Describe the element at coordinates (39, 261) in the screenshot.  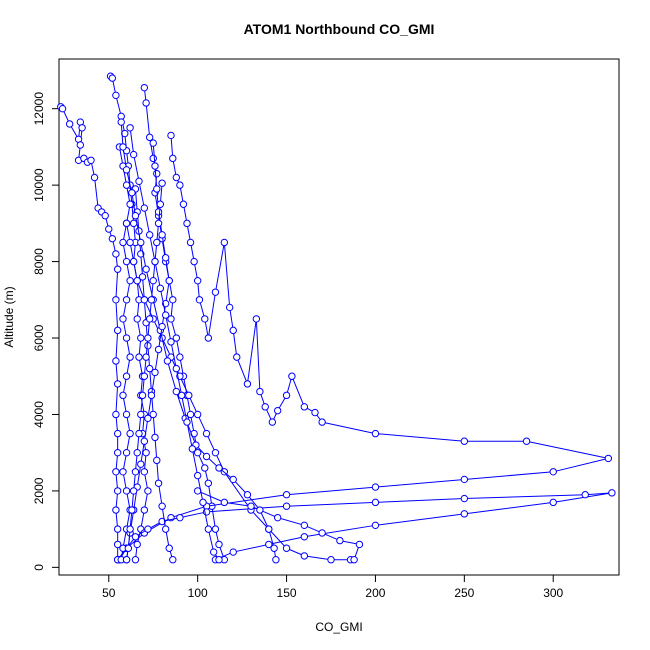
I see `y-tick-label: 8000` at that location.